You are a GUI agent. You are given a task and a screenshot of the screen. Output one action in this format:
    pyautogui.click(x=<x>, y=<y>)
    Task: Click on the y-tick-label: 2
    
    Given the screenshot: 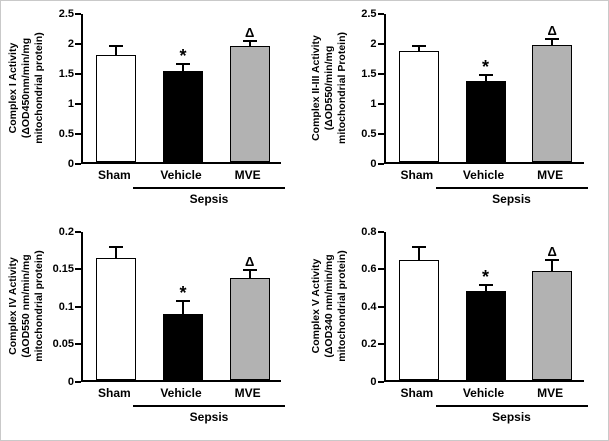 What is the action you would take?
    pyautogui.click(x=373, y=44)
    